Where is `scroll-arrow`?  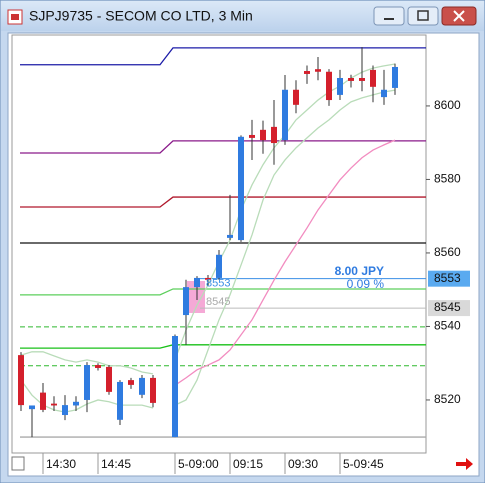
scroll-arrow is located at coordinates (464, 464).